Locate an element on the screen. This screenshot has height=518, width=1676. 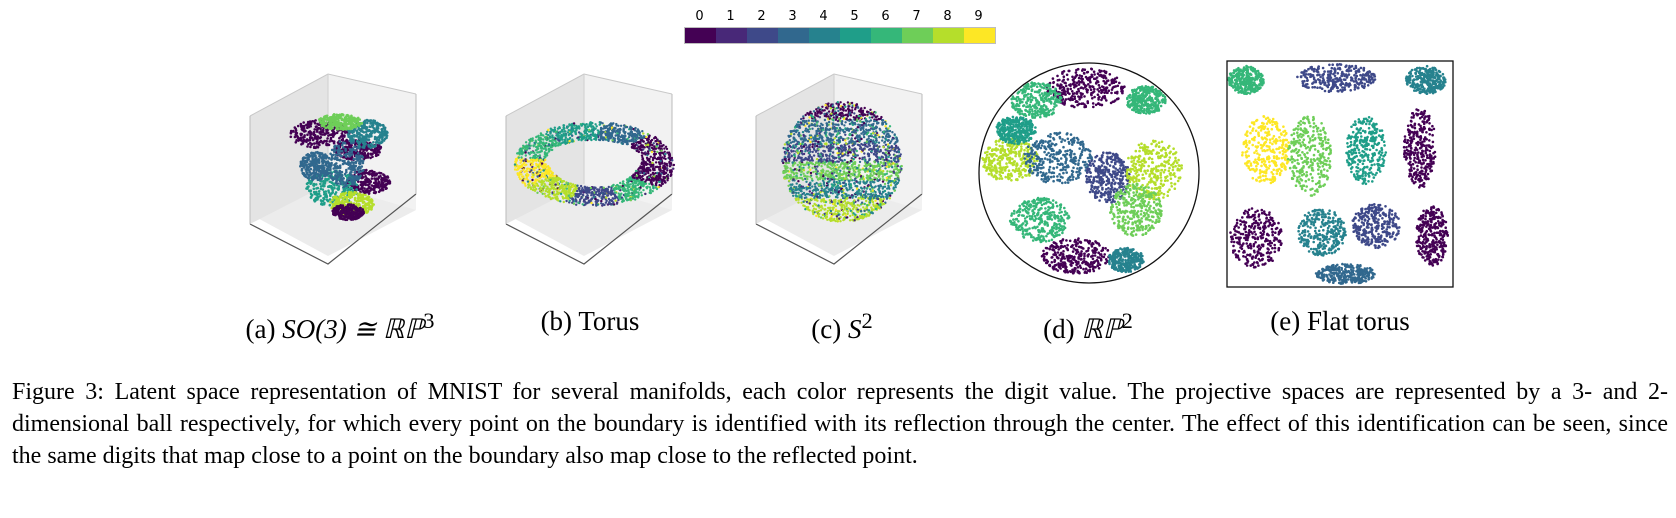
colorbar-tick-label: 3 is located at coordinates (792, 16).